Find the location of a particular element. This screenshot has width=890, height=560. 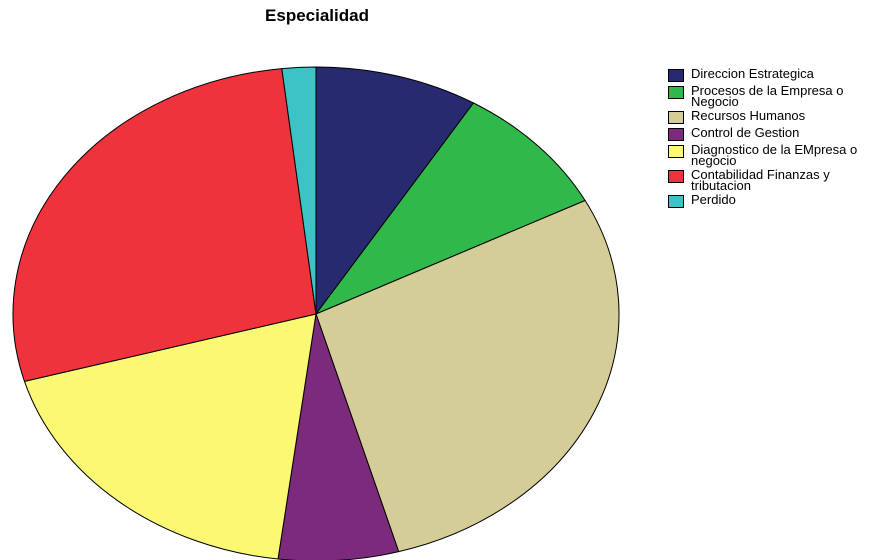

legend-item-0: Direccion Estrategica is located at coordinates (779, 74).